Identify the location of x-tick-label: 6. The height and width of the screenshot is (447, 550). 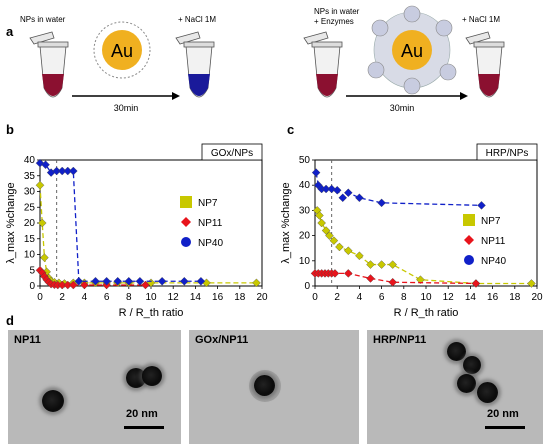
(382, 297).